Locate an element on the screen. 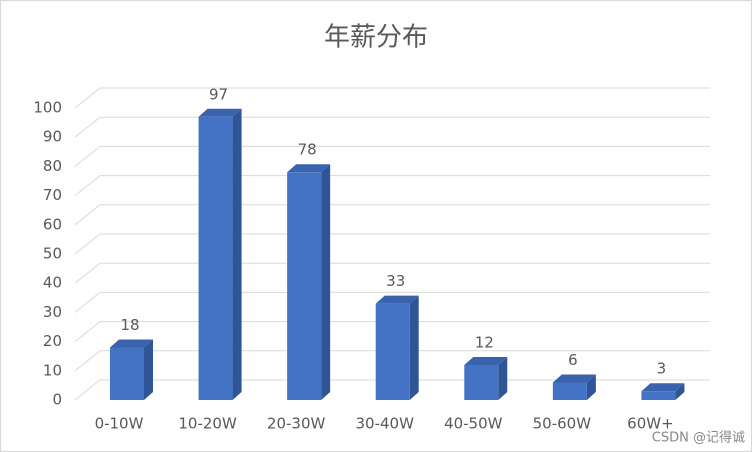 This screenshot has height=452, width=752. x-tick-label: 50-60W is located at coordinates (562, 424).